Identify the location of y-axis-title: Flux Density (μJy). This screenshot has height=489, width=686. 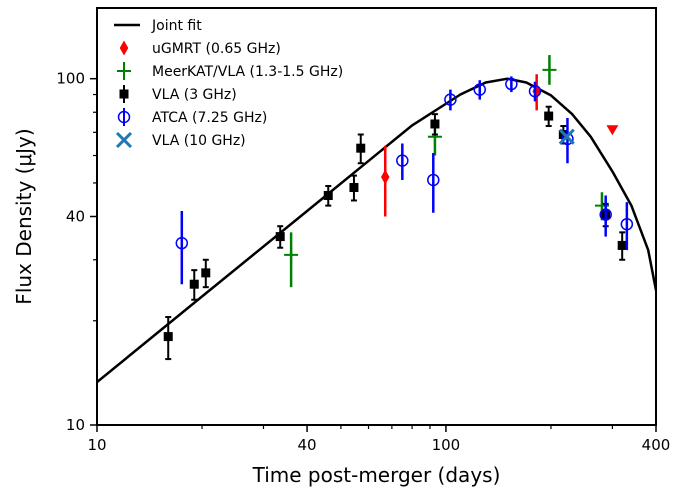
(24, 216).